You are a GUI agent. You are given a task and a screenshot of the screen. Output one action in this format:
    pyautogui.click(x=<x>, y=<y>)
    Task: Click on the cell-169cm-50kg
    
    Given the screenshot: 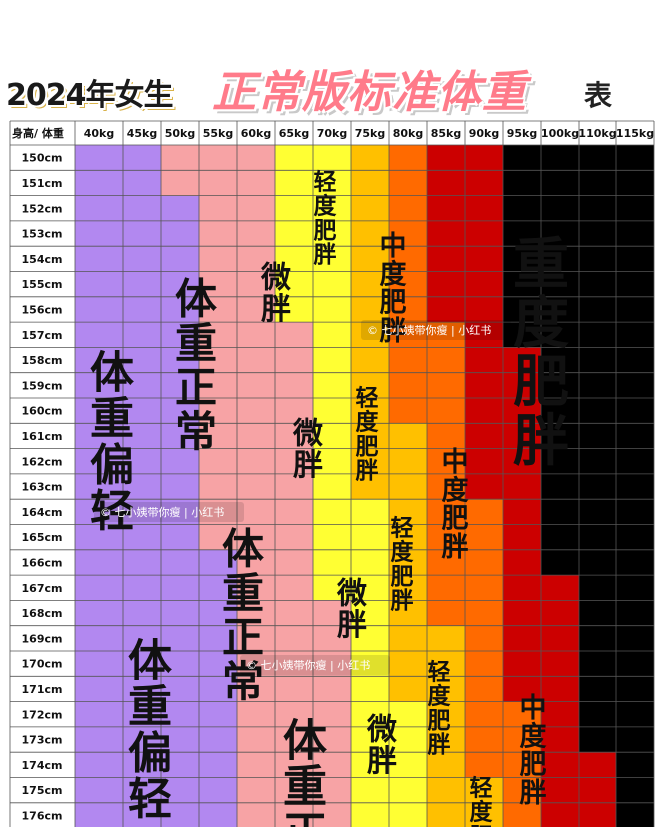 What is the action you would take?
    pyautogui.click(x=180, y=638)
    